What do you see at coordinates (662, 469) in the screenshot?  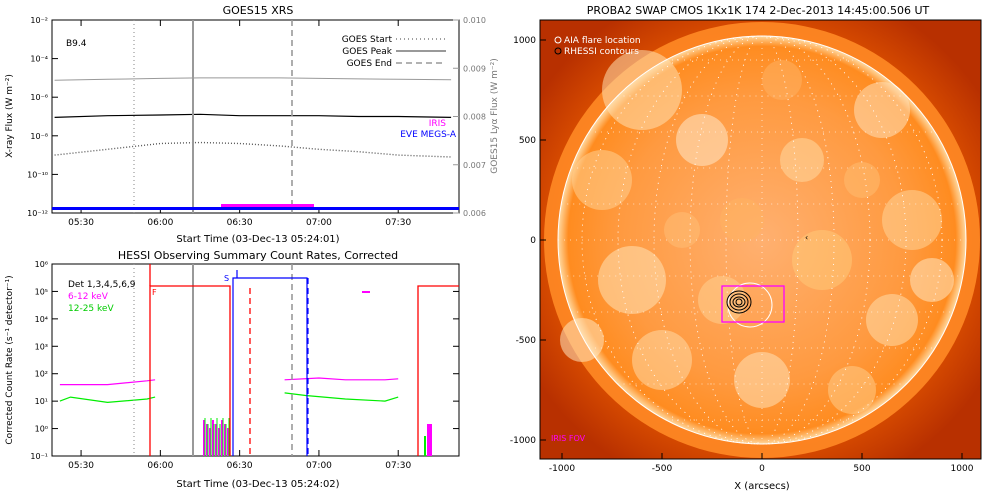 I see `swap-x-tick-label: -500` at bounding box center [662, 469].